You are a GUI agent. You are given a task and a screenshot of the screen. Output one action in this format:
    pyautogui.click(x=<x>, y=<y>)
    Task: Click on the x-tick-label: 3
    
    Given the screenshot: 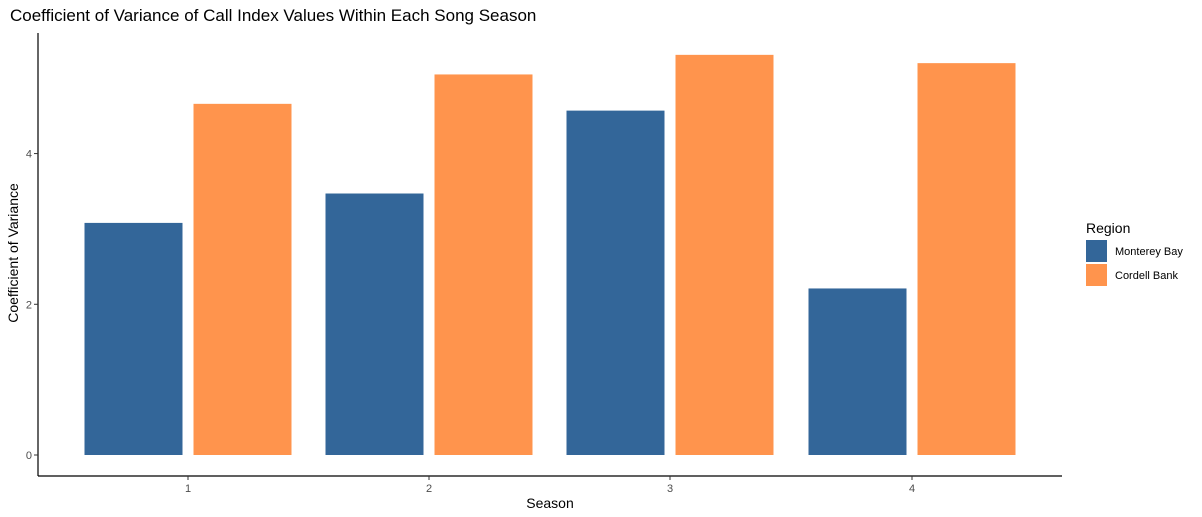 What is the action you would take?
    pyautogui.click(x=670, y=489)
    